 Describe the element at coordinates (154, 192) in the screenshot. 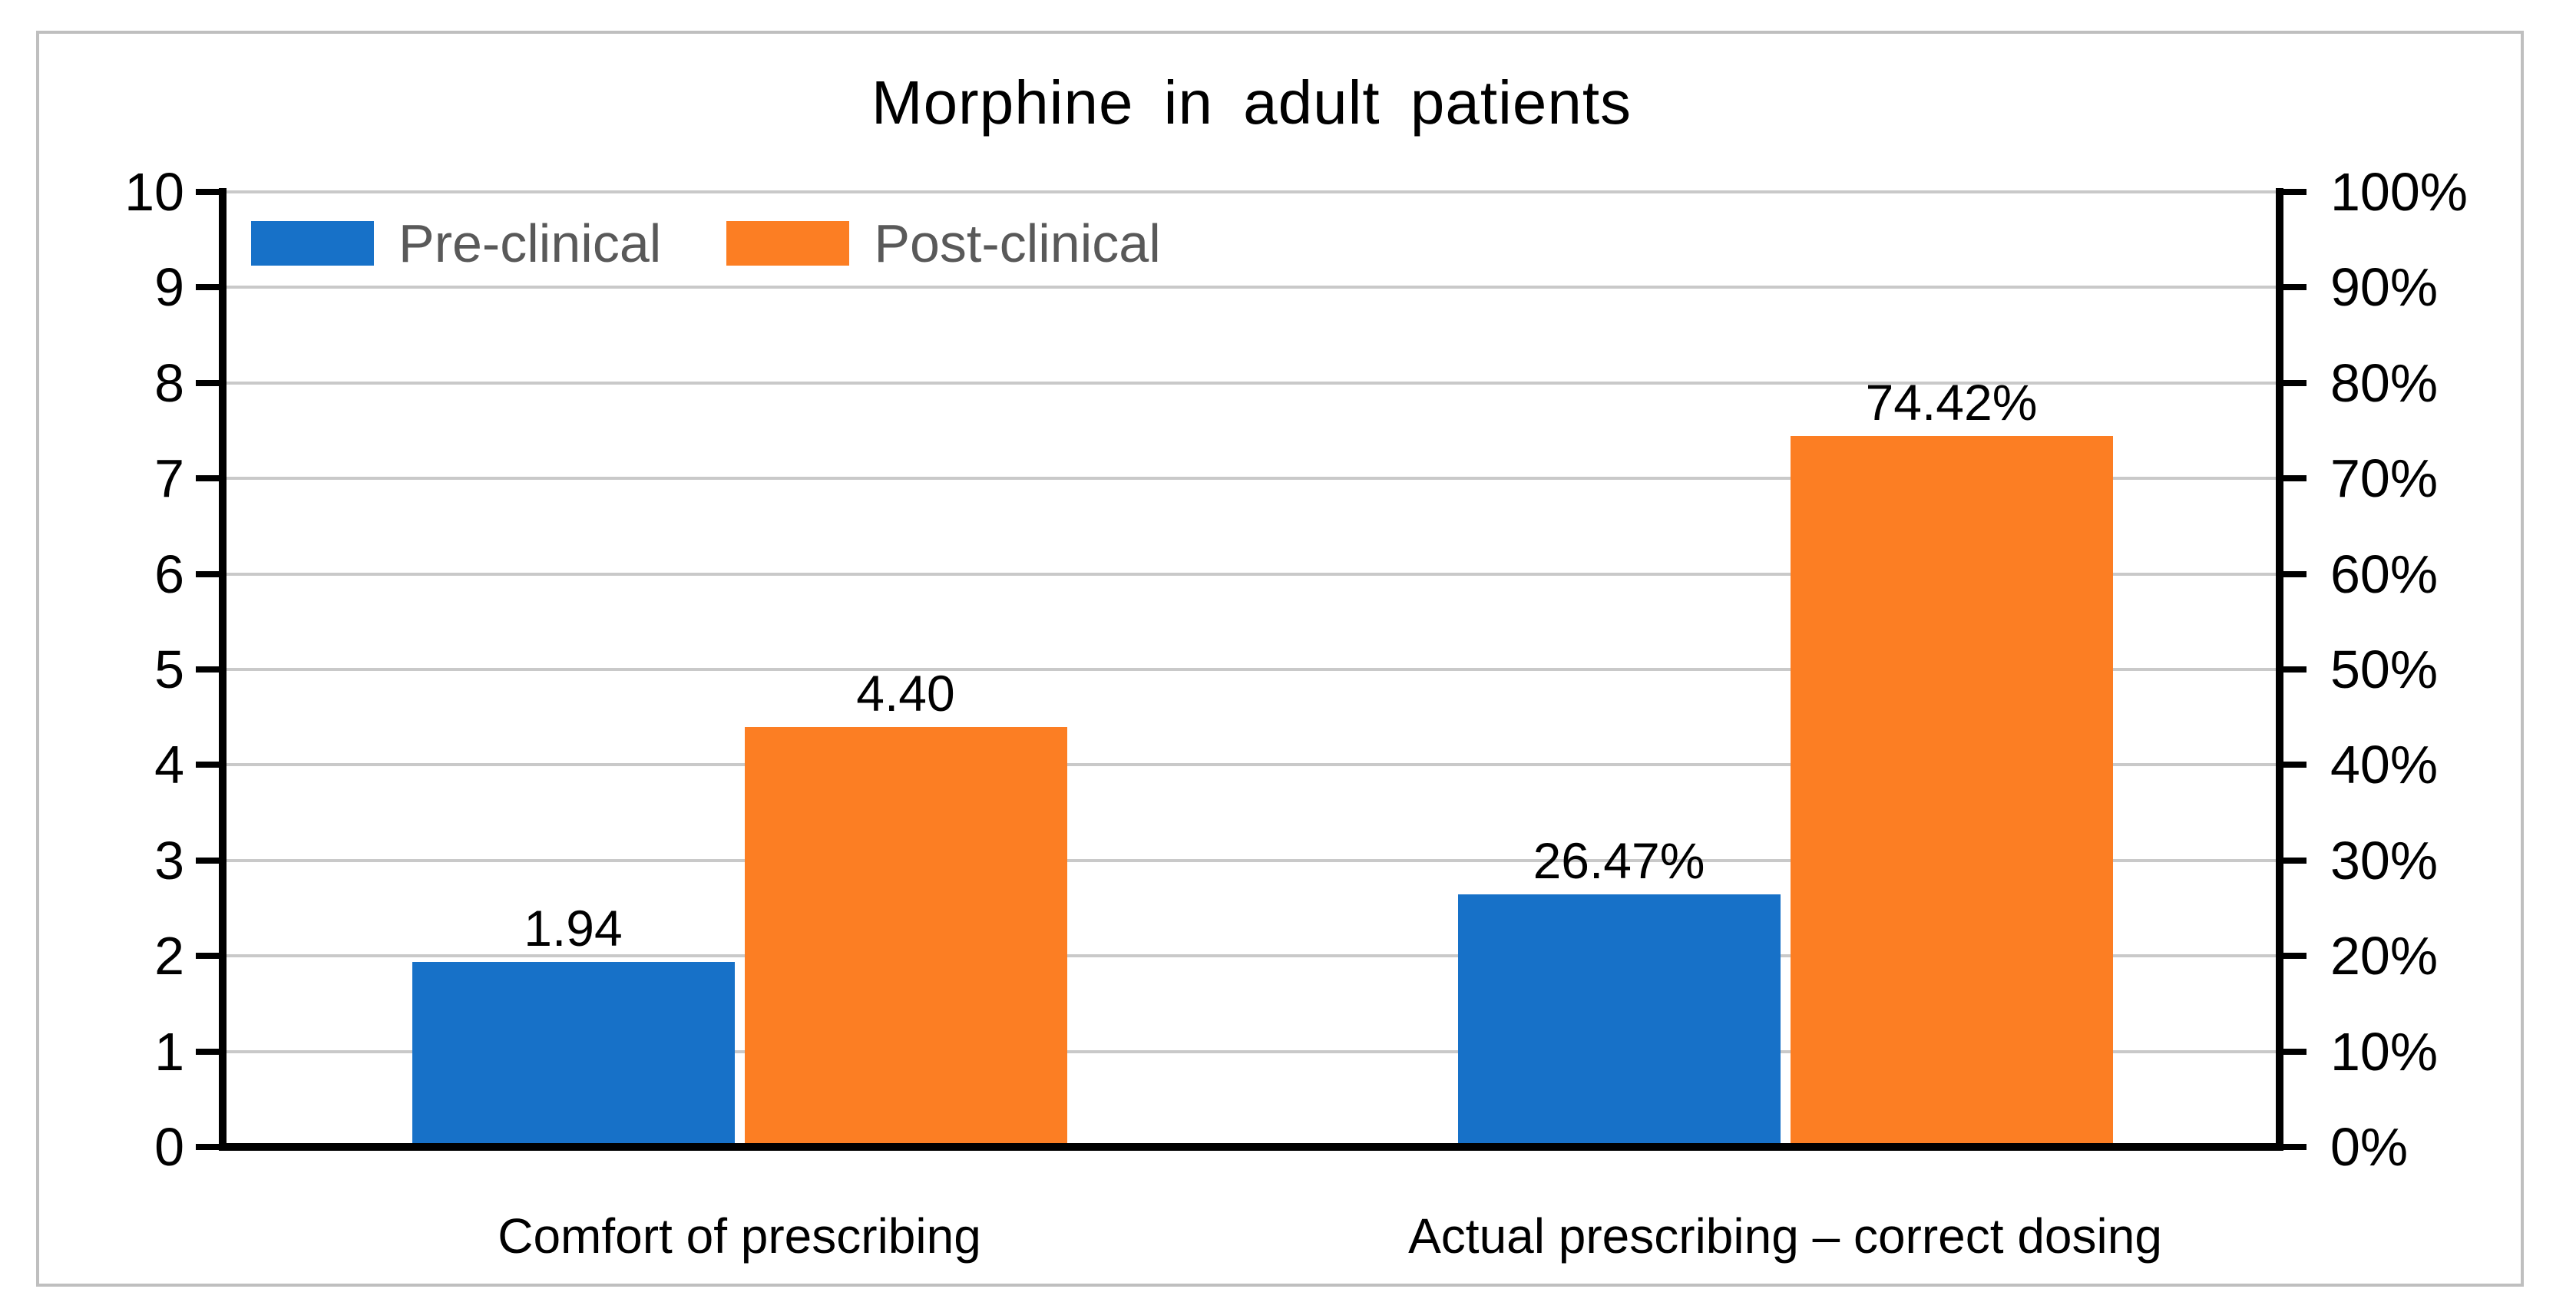

I see `left-axis-tick-label: 10` at that location.